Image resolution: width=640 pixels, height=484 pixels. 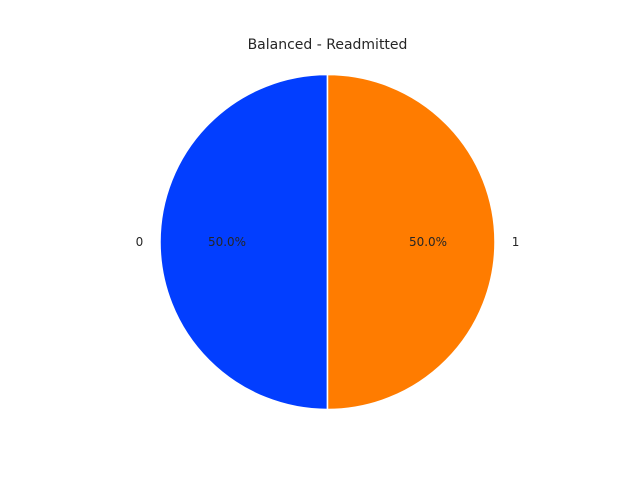 I want to click on pie-labels: 0 50.0% 1 50.0%, so click(x=328, y=242).